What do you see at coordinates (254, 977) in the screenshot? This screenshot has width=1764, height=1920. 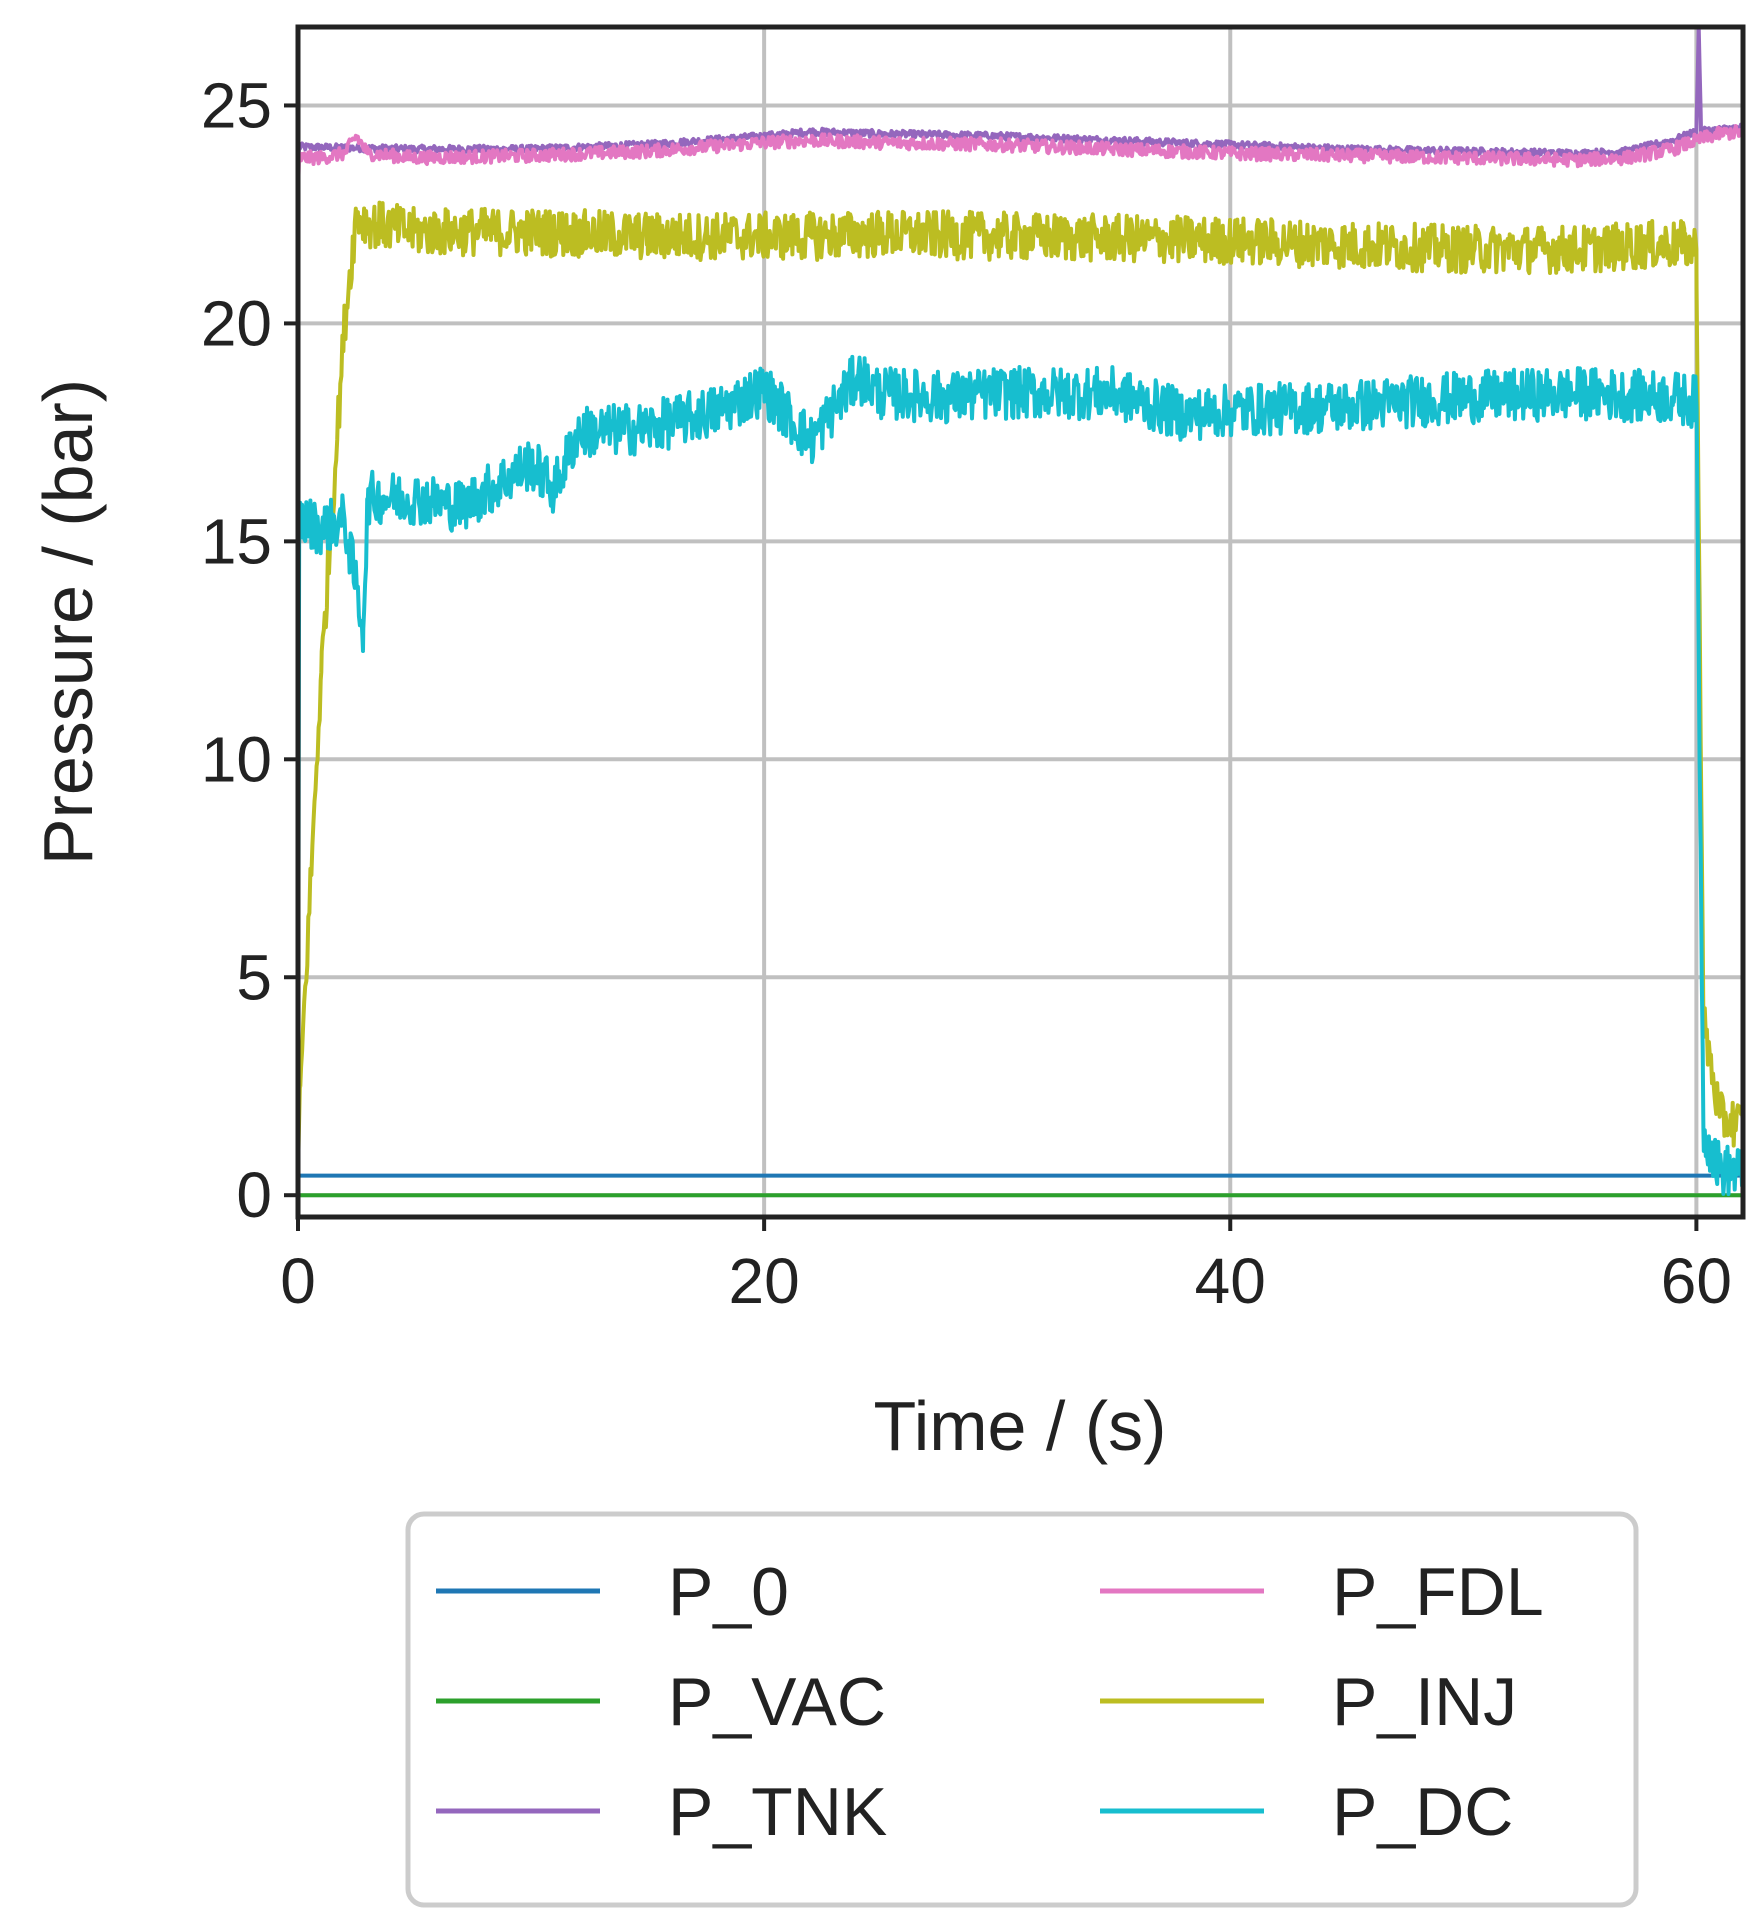 I see `y-tick-label: 5` at bounding box center [254, 977].